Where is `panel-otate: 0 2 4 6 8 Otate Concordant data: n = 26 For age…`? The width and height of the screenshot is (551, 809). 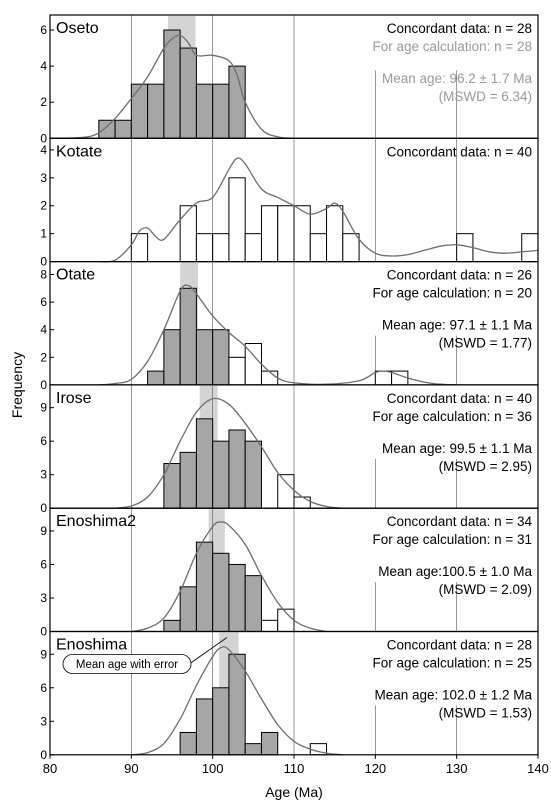 panel-otate: 0 2 4 6 8 Otate Concordant data: n = 26 For age… is located at coordinates (289, 326).